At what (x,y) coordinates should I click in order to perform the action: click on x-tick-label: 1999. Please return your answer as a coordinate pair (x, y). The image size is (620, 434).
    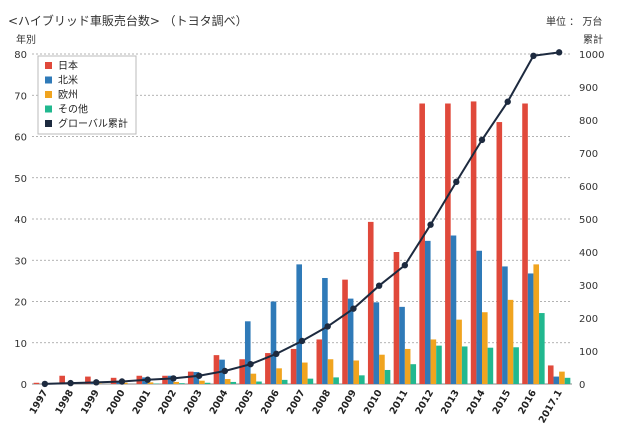
    Looking at the image, I should click on (90, 402).